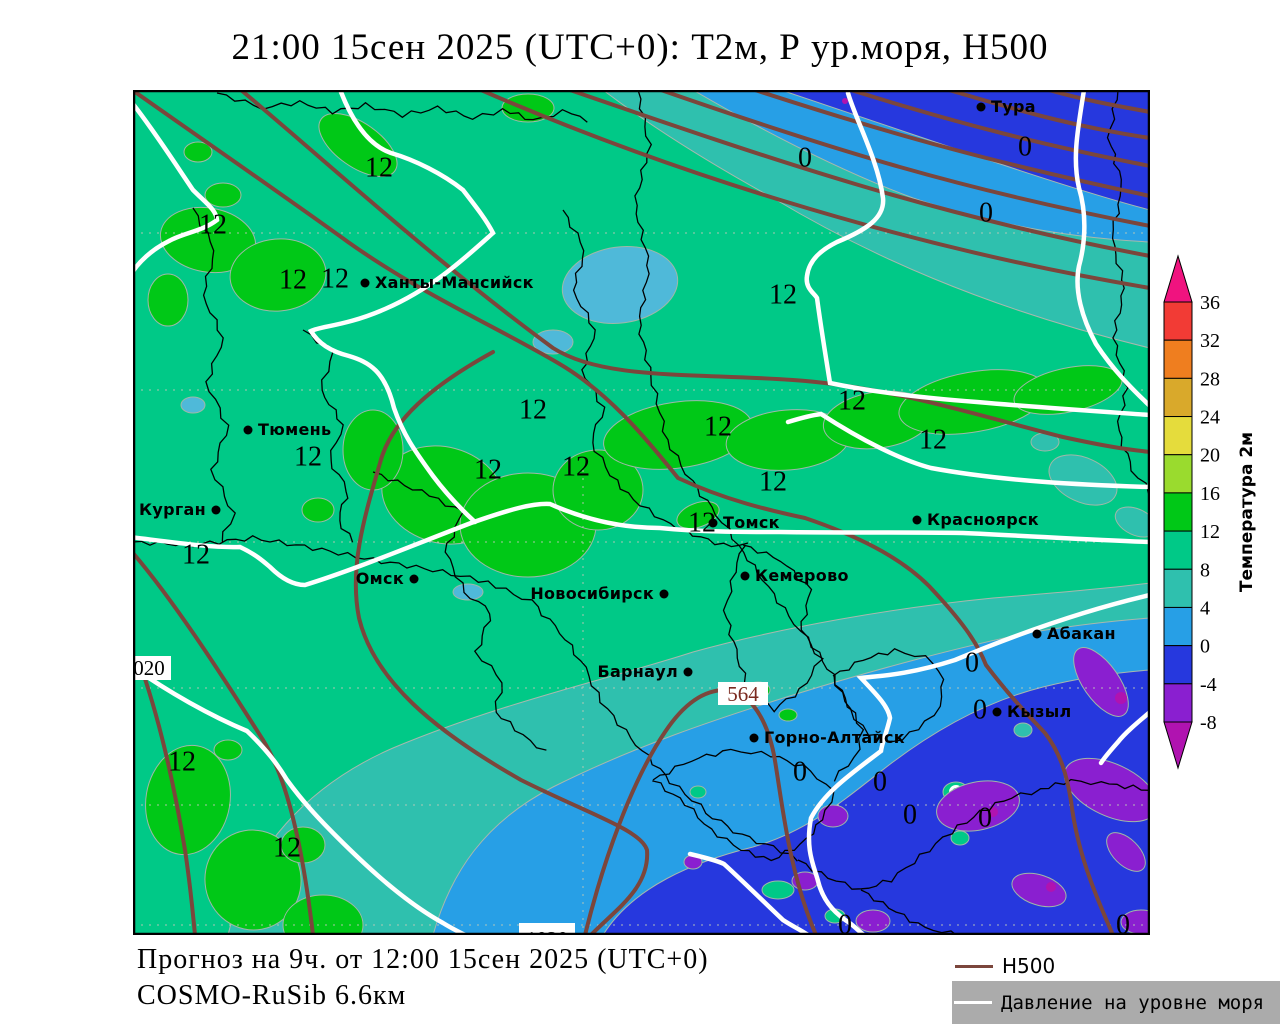  I want to click on city-label: Красноярск, so click(983, 519).